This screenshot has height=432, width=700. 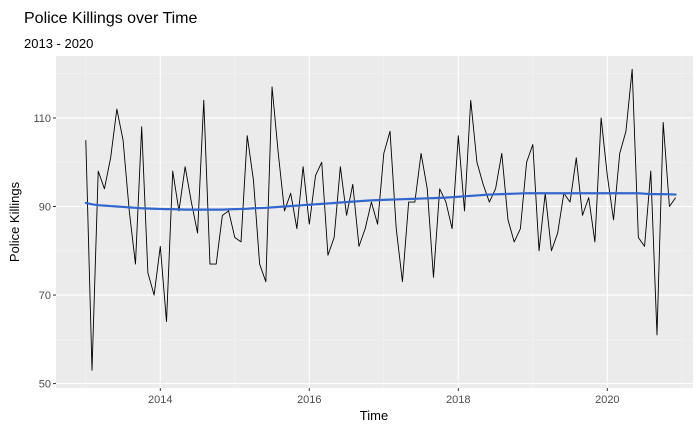 I want to click on x-tick-label: 2014, so click(x=160, y=400).